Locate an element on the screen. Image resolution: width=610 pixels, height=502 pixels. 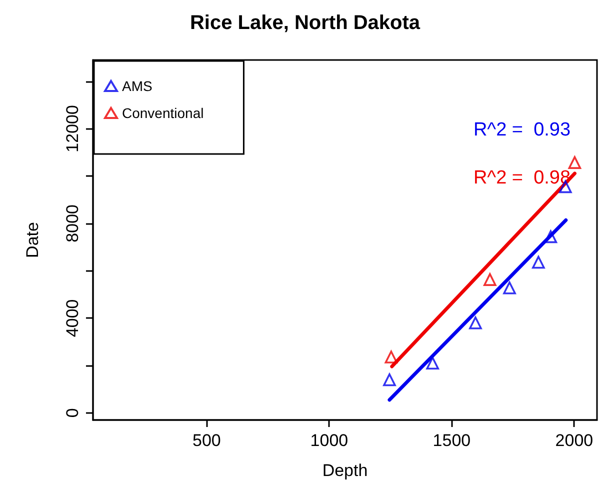
chart-title: Rice Lake, North Dakota is located at coordinates (305, 23).